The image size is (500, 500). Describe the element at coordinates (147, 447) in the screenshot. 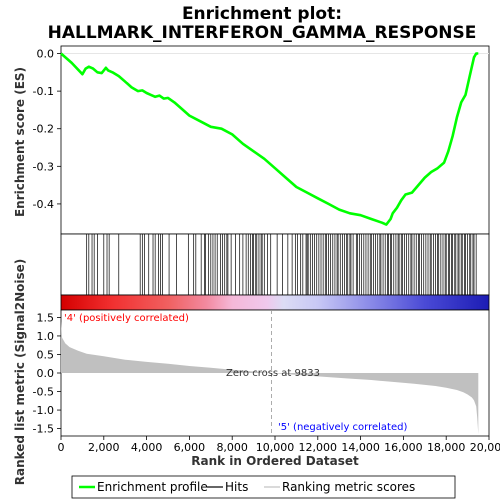

I see `x-tick-label: 4,000` at that location.